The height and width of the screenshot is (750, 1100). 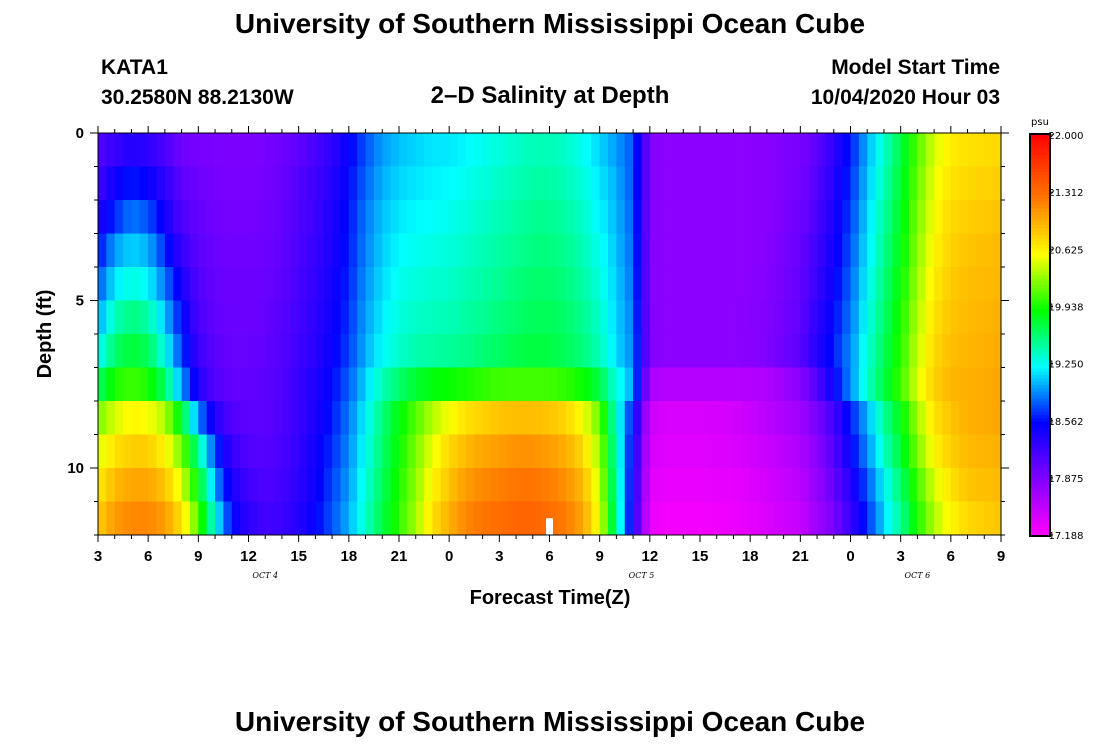 What do you see at coordinates (197, 97) in the screenshot?
I see `station-coordinates: 30.2580N 88.2130W` at bounding box center [197, 97].